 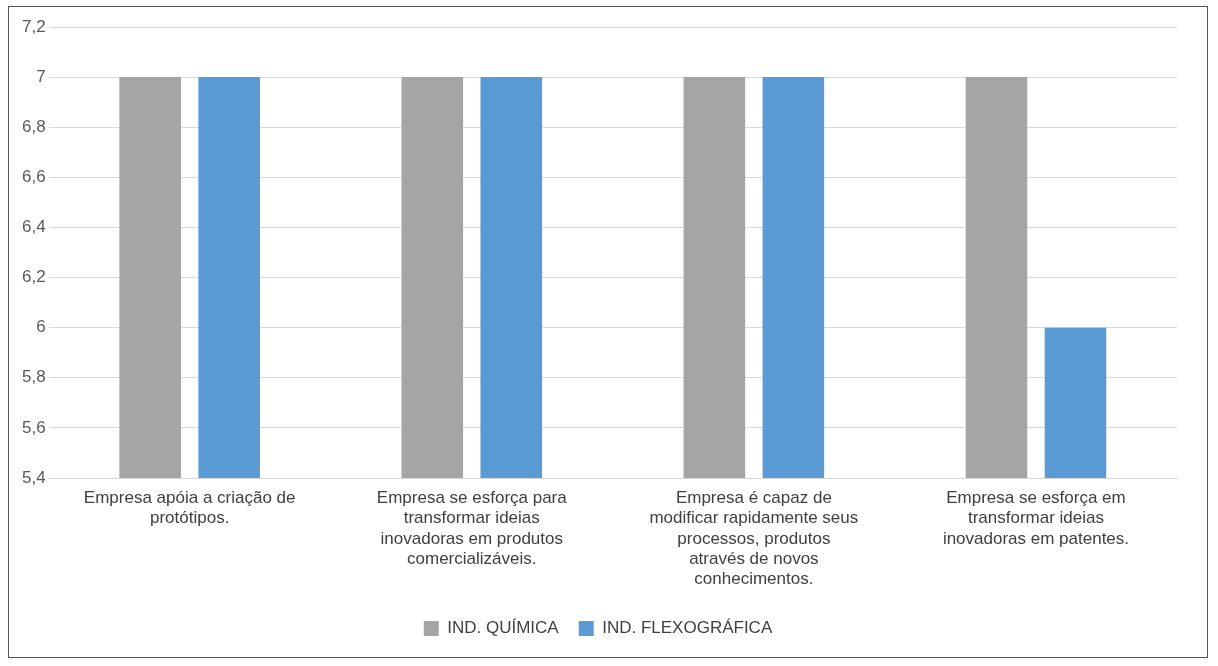 What do you see at coordinates (33, 227) in the screenshot?
I see `y-tick-label: 6,4` at bounding box center [33, 227].